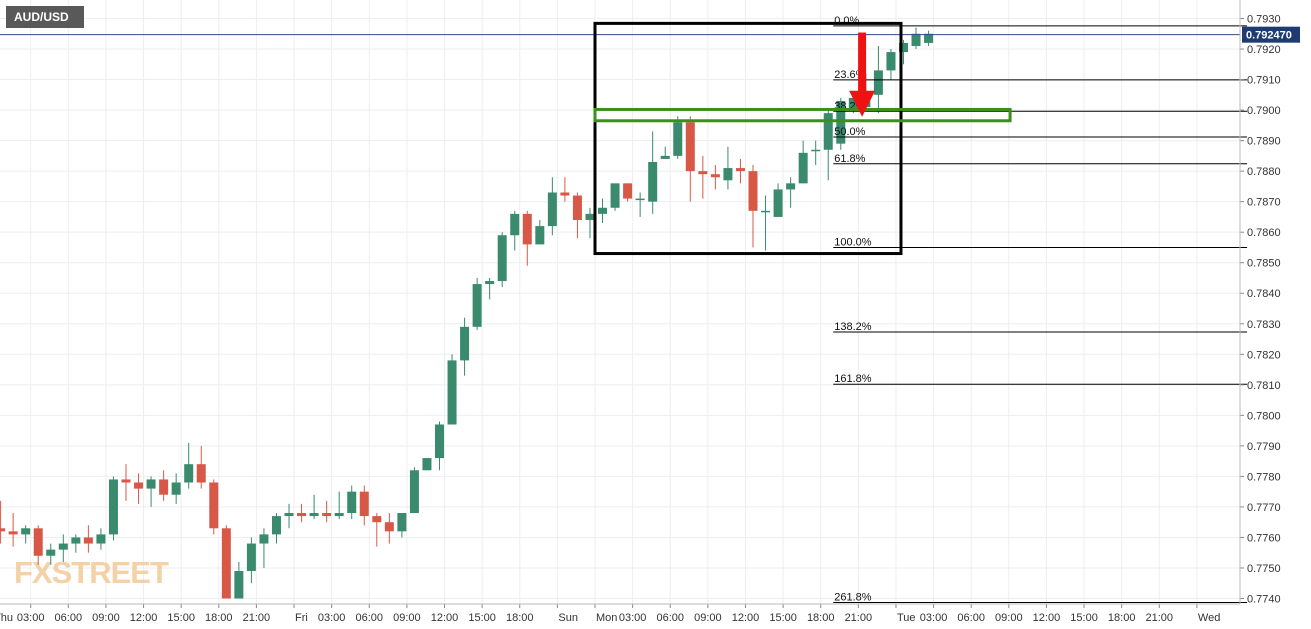  Describe the element at coordinates (1271, 34) in the screenshot. I see `current-price-tag` at that location.